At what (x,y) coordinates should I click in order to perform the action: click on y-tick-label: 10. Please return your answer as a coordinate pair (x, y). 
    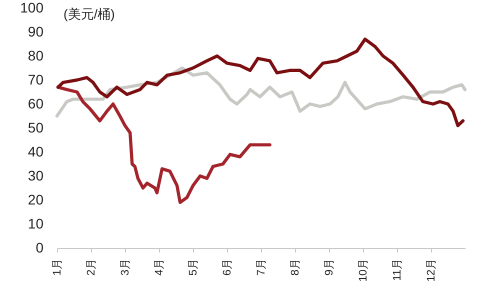
    Looking at the image, I should click on (36, 224).